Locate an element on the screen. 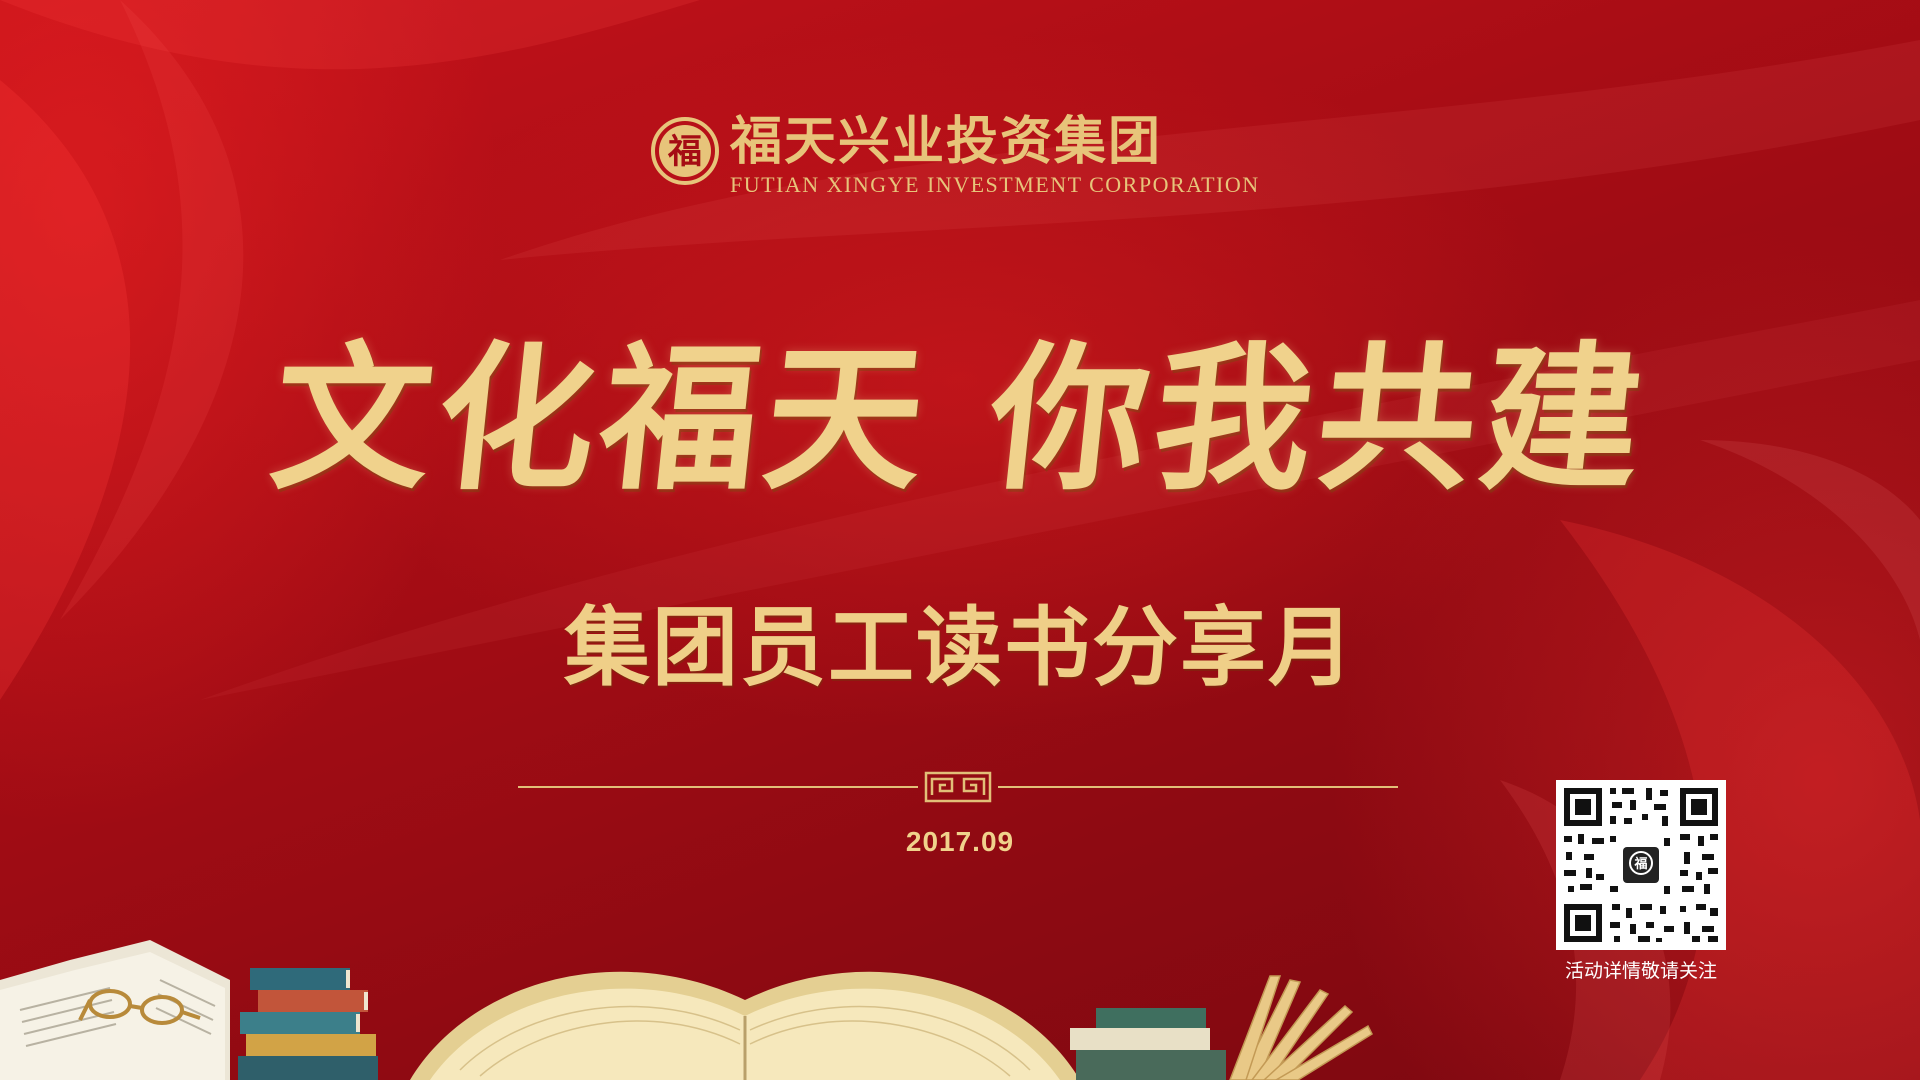  right-book-stack is located at coordinates (1148, 1044).